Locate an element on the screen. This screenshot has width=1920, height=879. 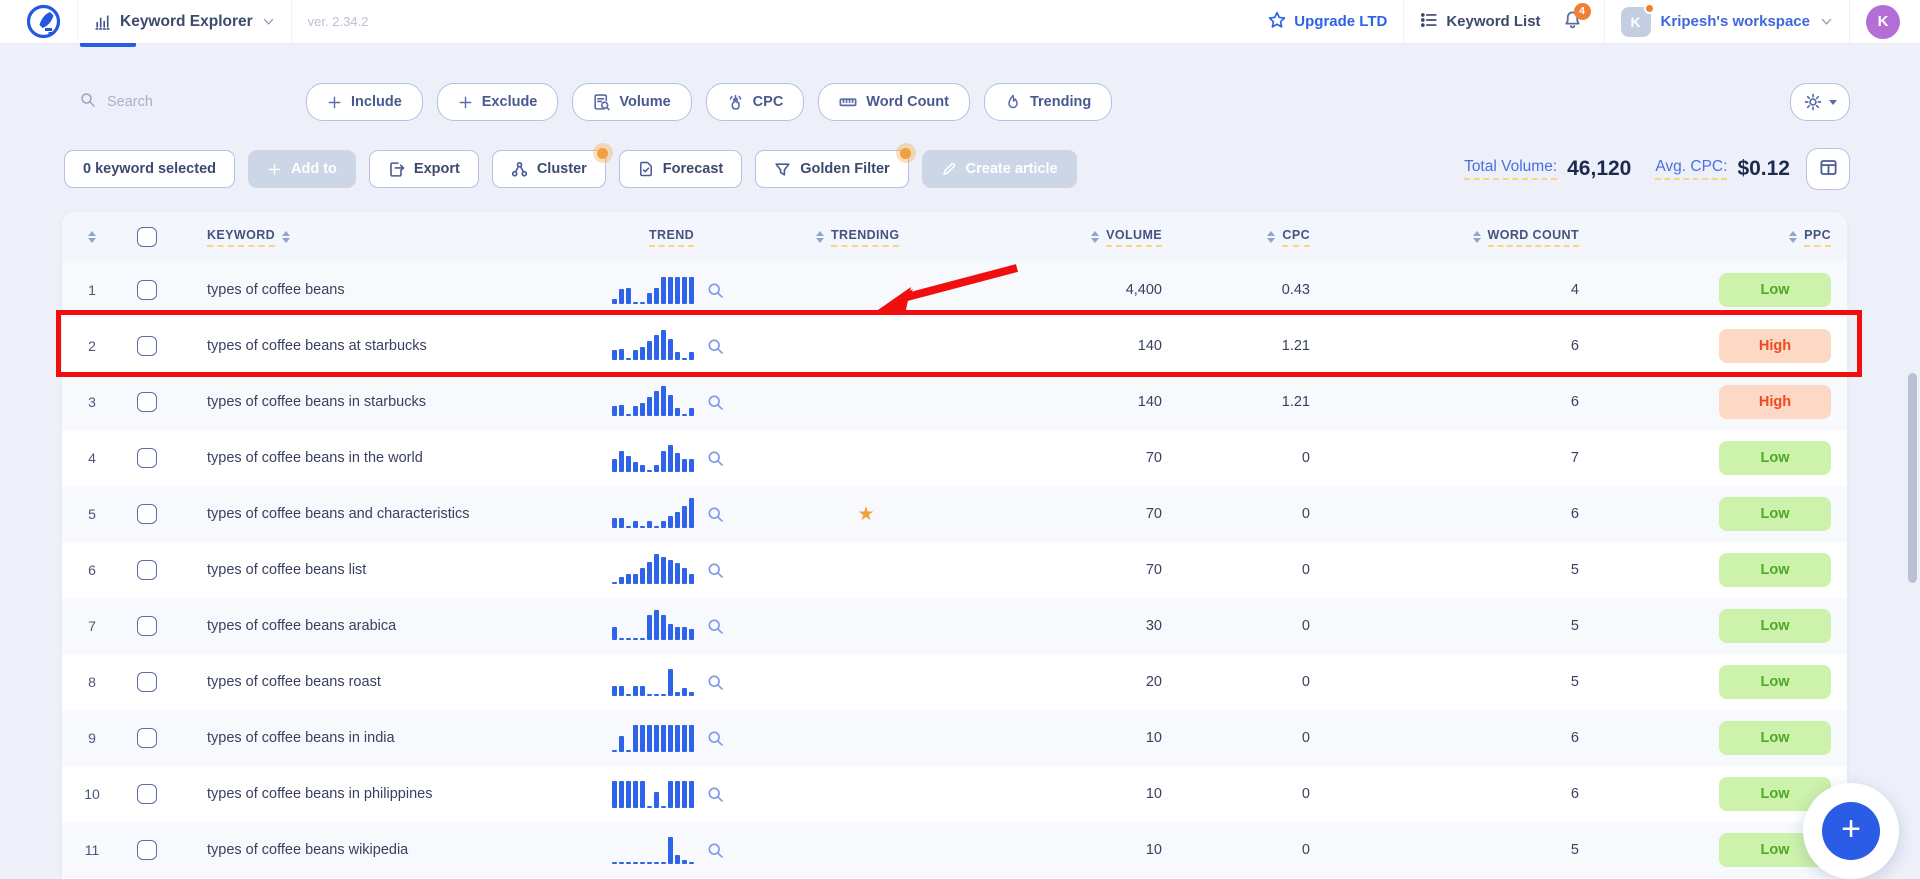
sort-all-control is located at coordinates (92, 237).